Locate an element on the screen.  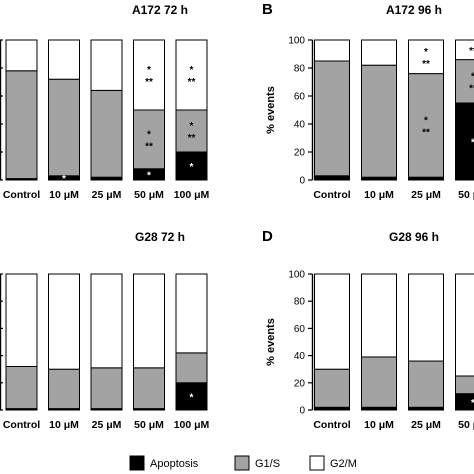
legend: Apoptosis G1/S G2/M is located at coordinates (243, 463).